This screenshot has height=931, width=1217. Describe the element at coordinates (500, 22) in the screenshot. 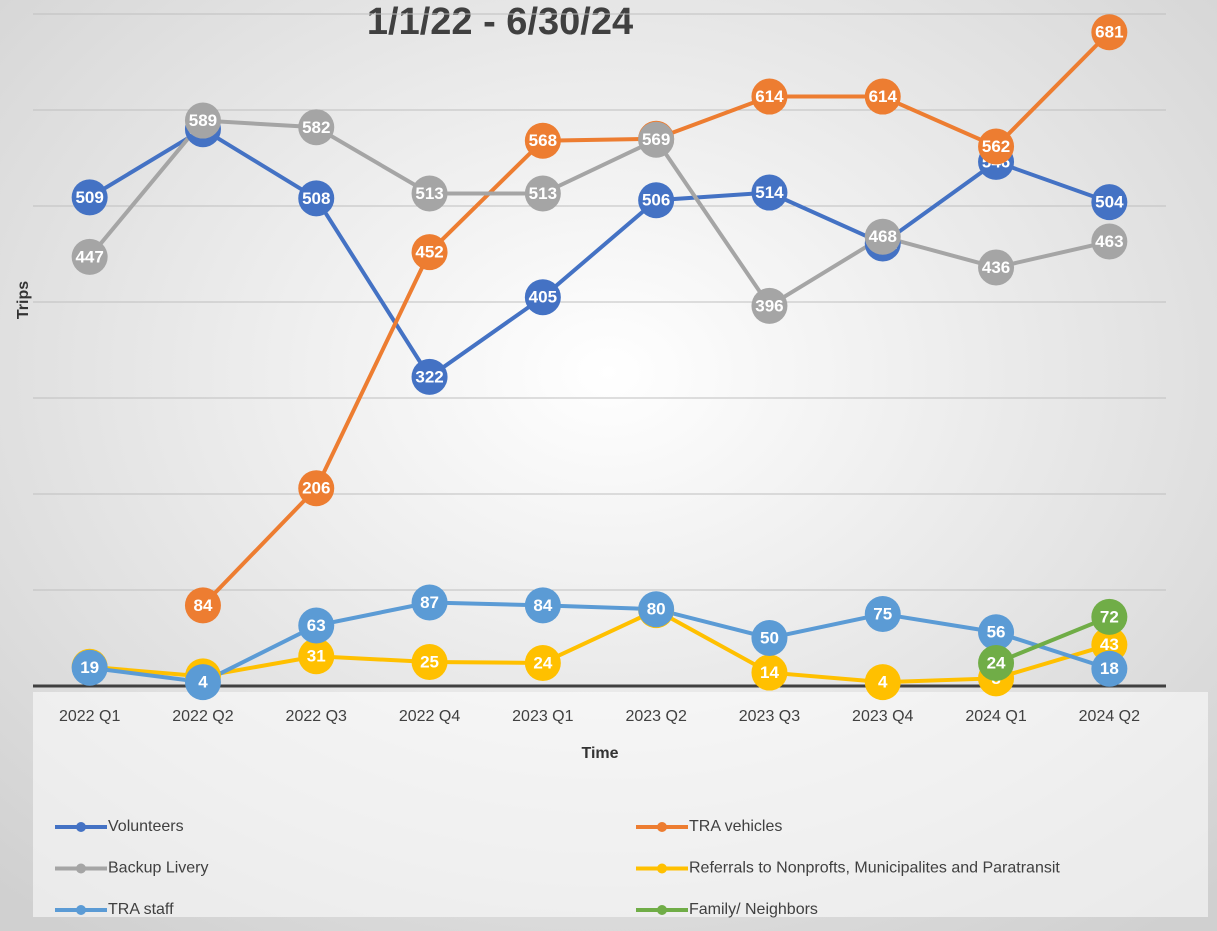

I see `chart-title: 1/1/22 - 6/30/24` at that location.